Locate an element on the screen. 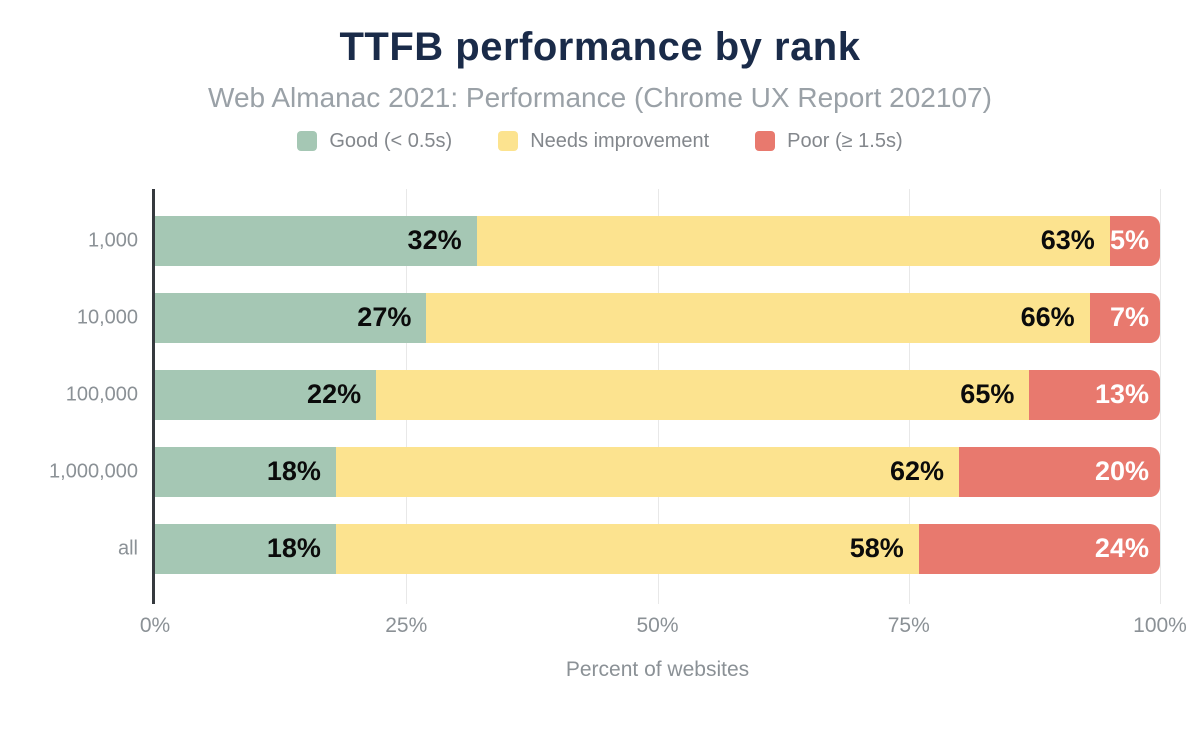  legend-label: Needs improvement is located at coordinates (620, 140).